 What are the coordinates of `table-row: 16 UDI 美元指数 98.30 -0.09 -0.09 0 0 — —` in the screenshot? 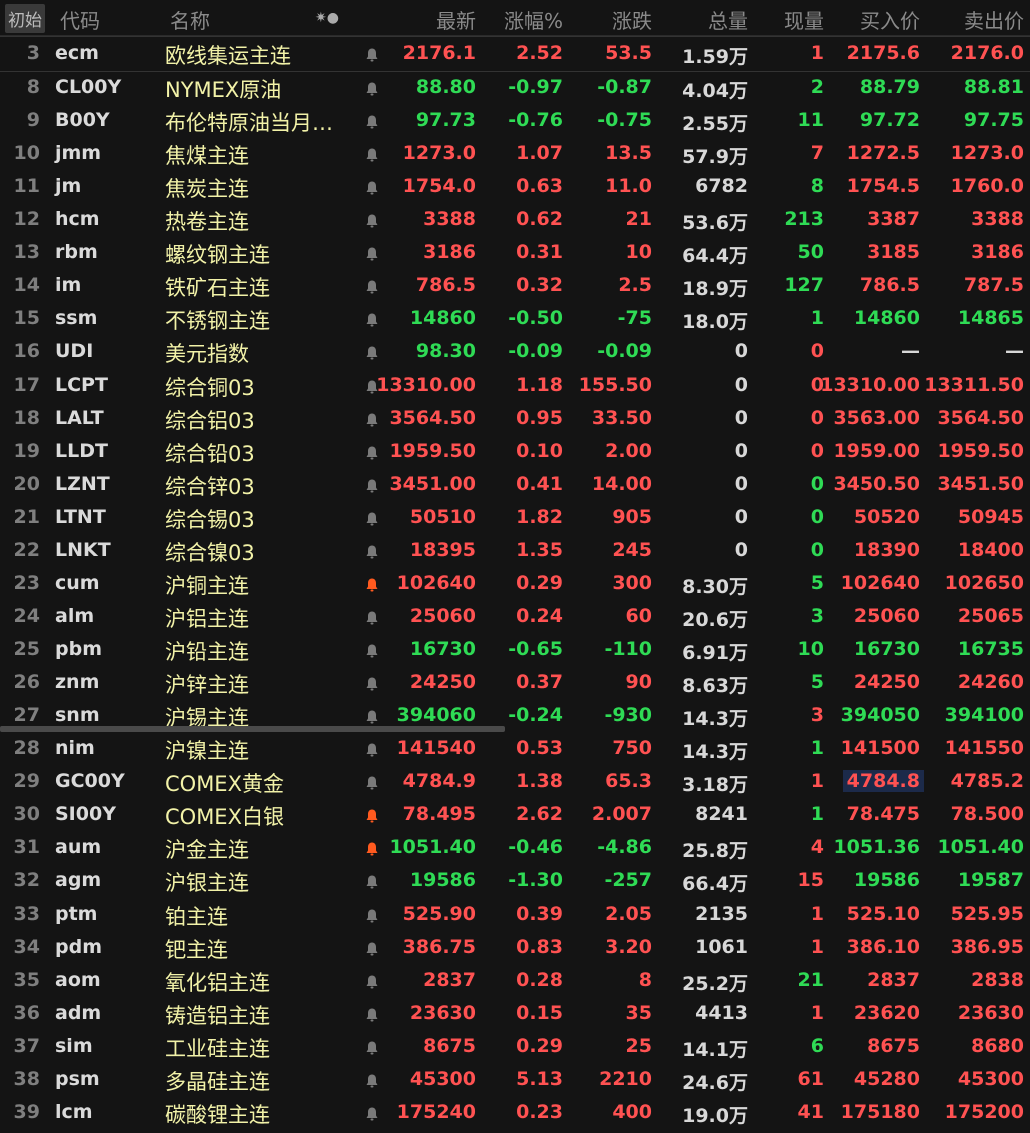 It's located at (515, 351).